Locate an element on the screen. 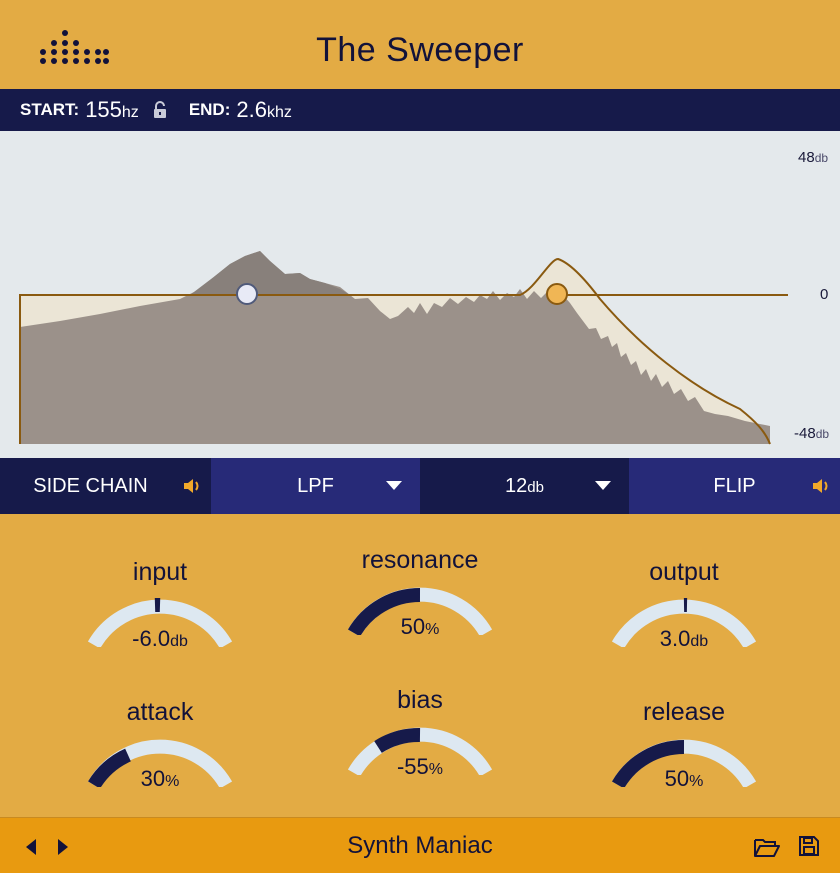 The height and width of the screenshot is (873, 840). attack-arc is located at coordinates (160, 763).